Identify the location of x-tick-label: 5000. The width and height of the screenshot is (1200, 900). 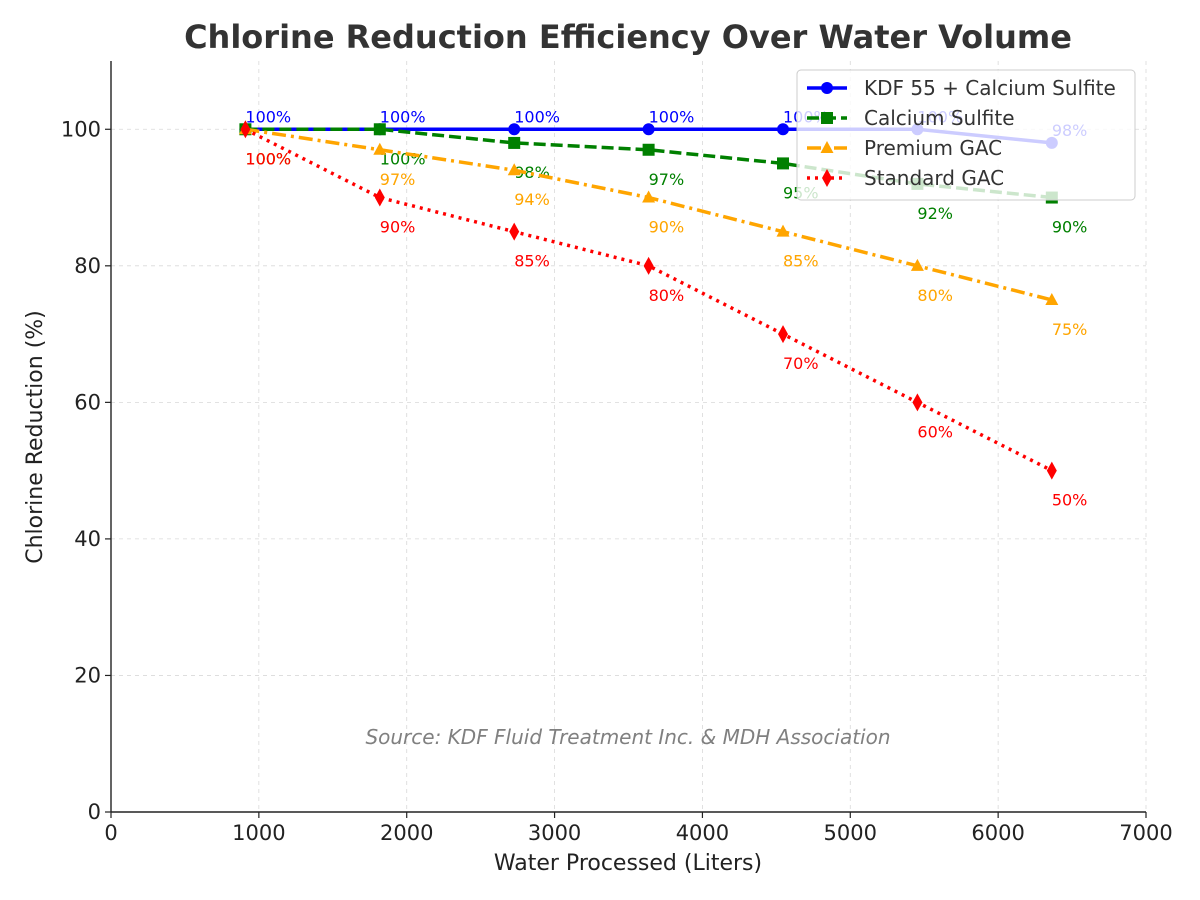
(850, 833).